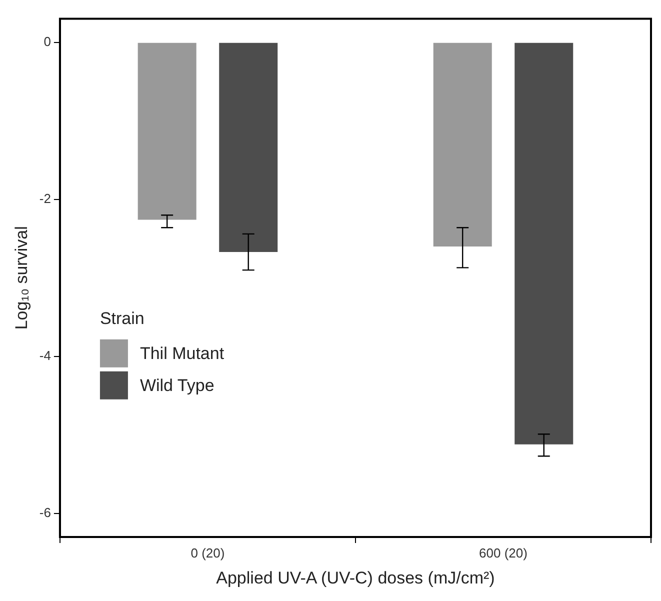 This screenshot has width=661, height=601. Describe the element at coordinates (355, 578) in the screenshot. I see `x-axis-title: Applied UV-A (UV-C) doses (mJ/cm²)` at that location.